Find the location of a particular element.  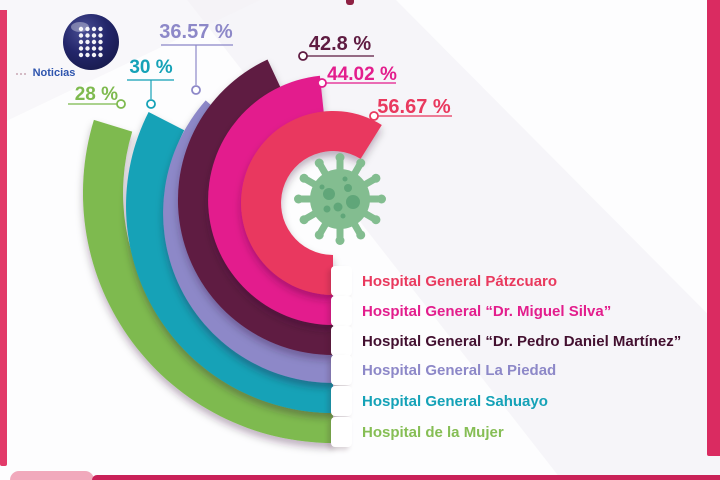

legend-item: Hospital General “Dr. Miguel Silva” is located at coordinates (471, 311).